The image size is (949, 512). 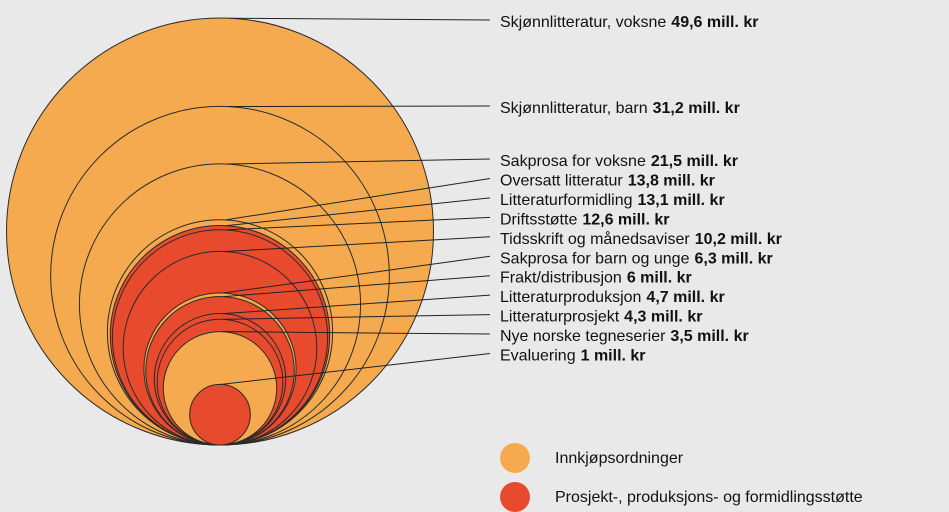 What do you see at coordinates (738, 239) in the screenshot?
I see `label-value: 10,2 mill. kr` at bounding box center [738, 239].